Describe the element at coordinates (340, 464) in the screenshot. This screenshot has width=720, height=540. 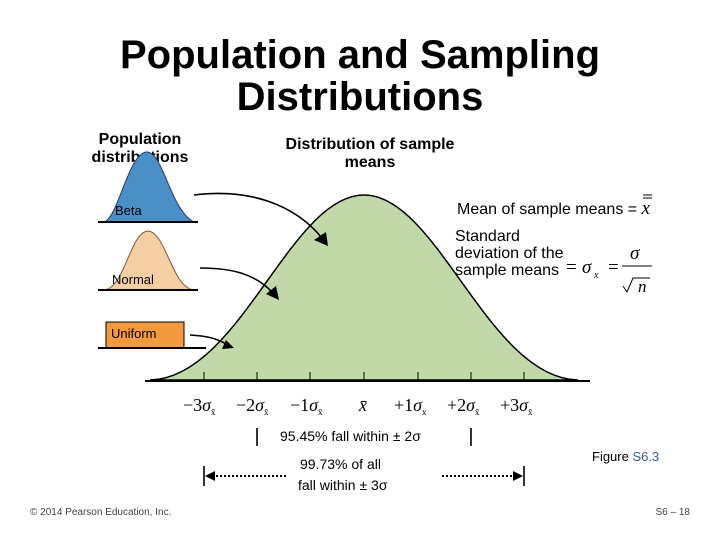
I see `fall99-label-line1: 99.73% of all` at that location.